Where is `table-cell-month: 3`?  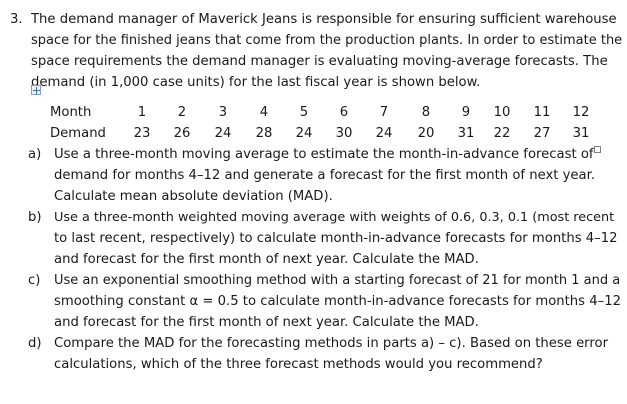
table-cell-month: 3 is located at coordinates (223, 112).